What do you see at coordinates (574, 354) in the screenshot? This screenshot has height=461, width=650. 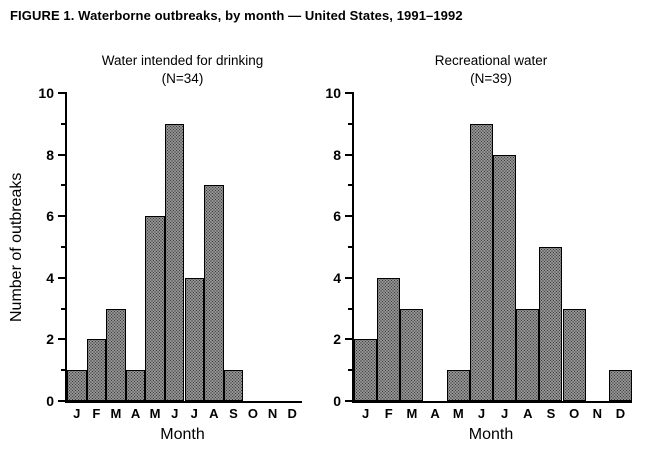 I see `bar-month-10-o` at bounding box center [574, 354].